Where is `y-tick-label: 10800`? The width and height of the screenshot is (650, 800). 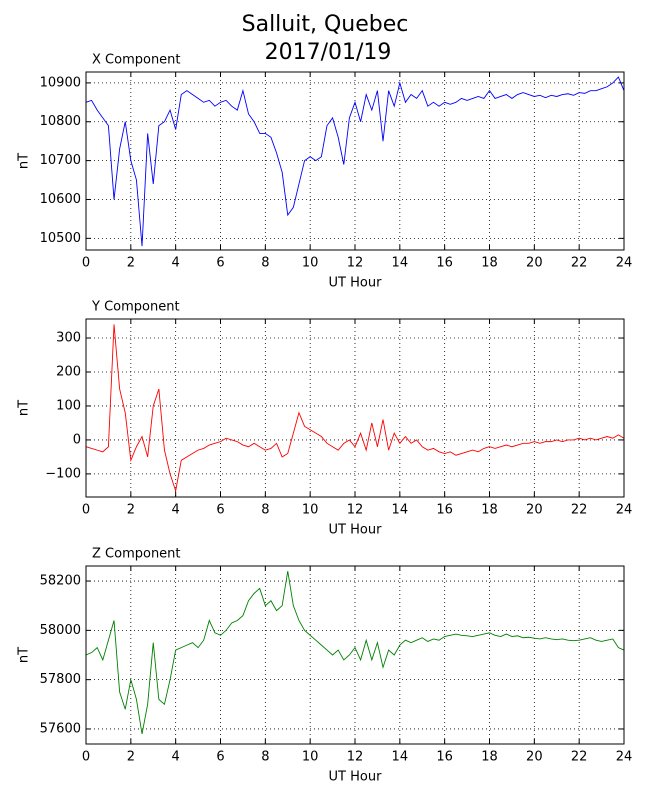 y-tick-label: 10800 is located at coordinates (60, 121).